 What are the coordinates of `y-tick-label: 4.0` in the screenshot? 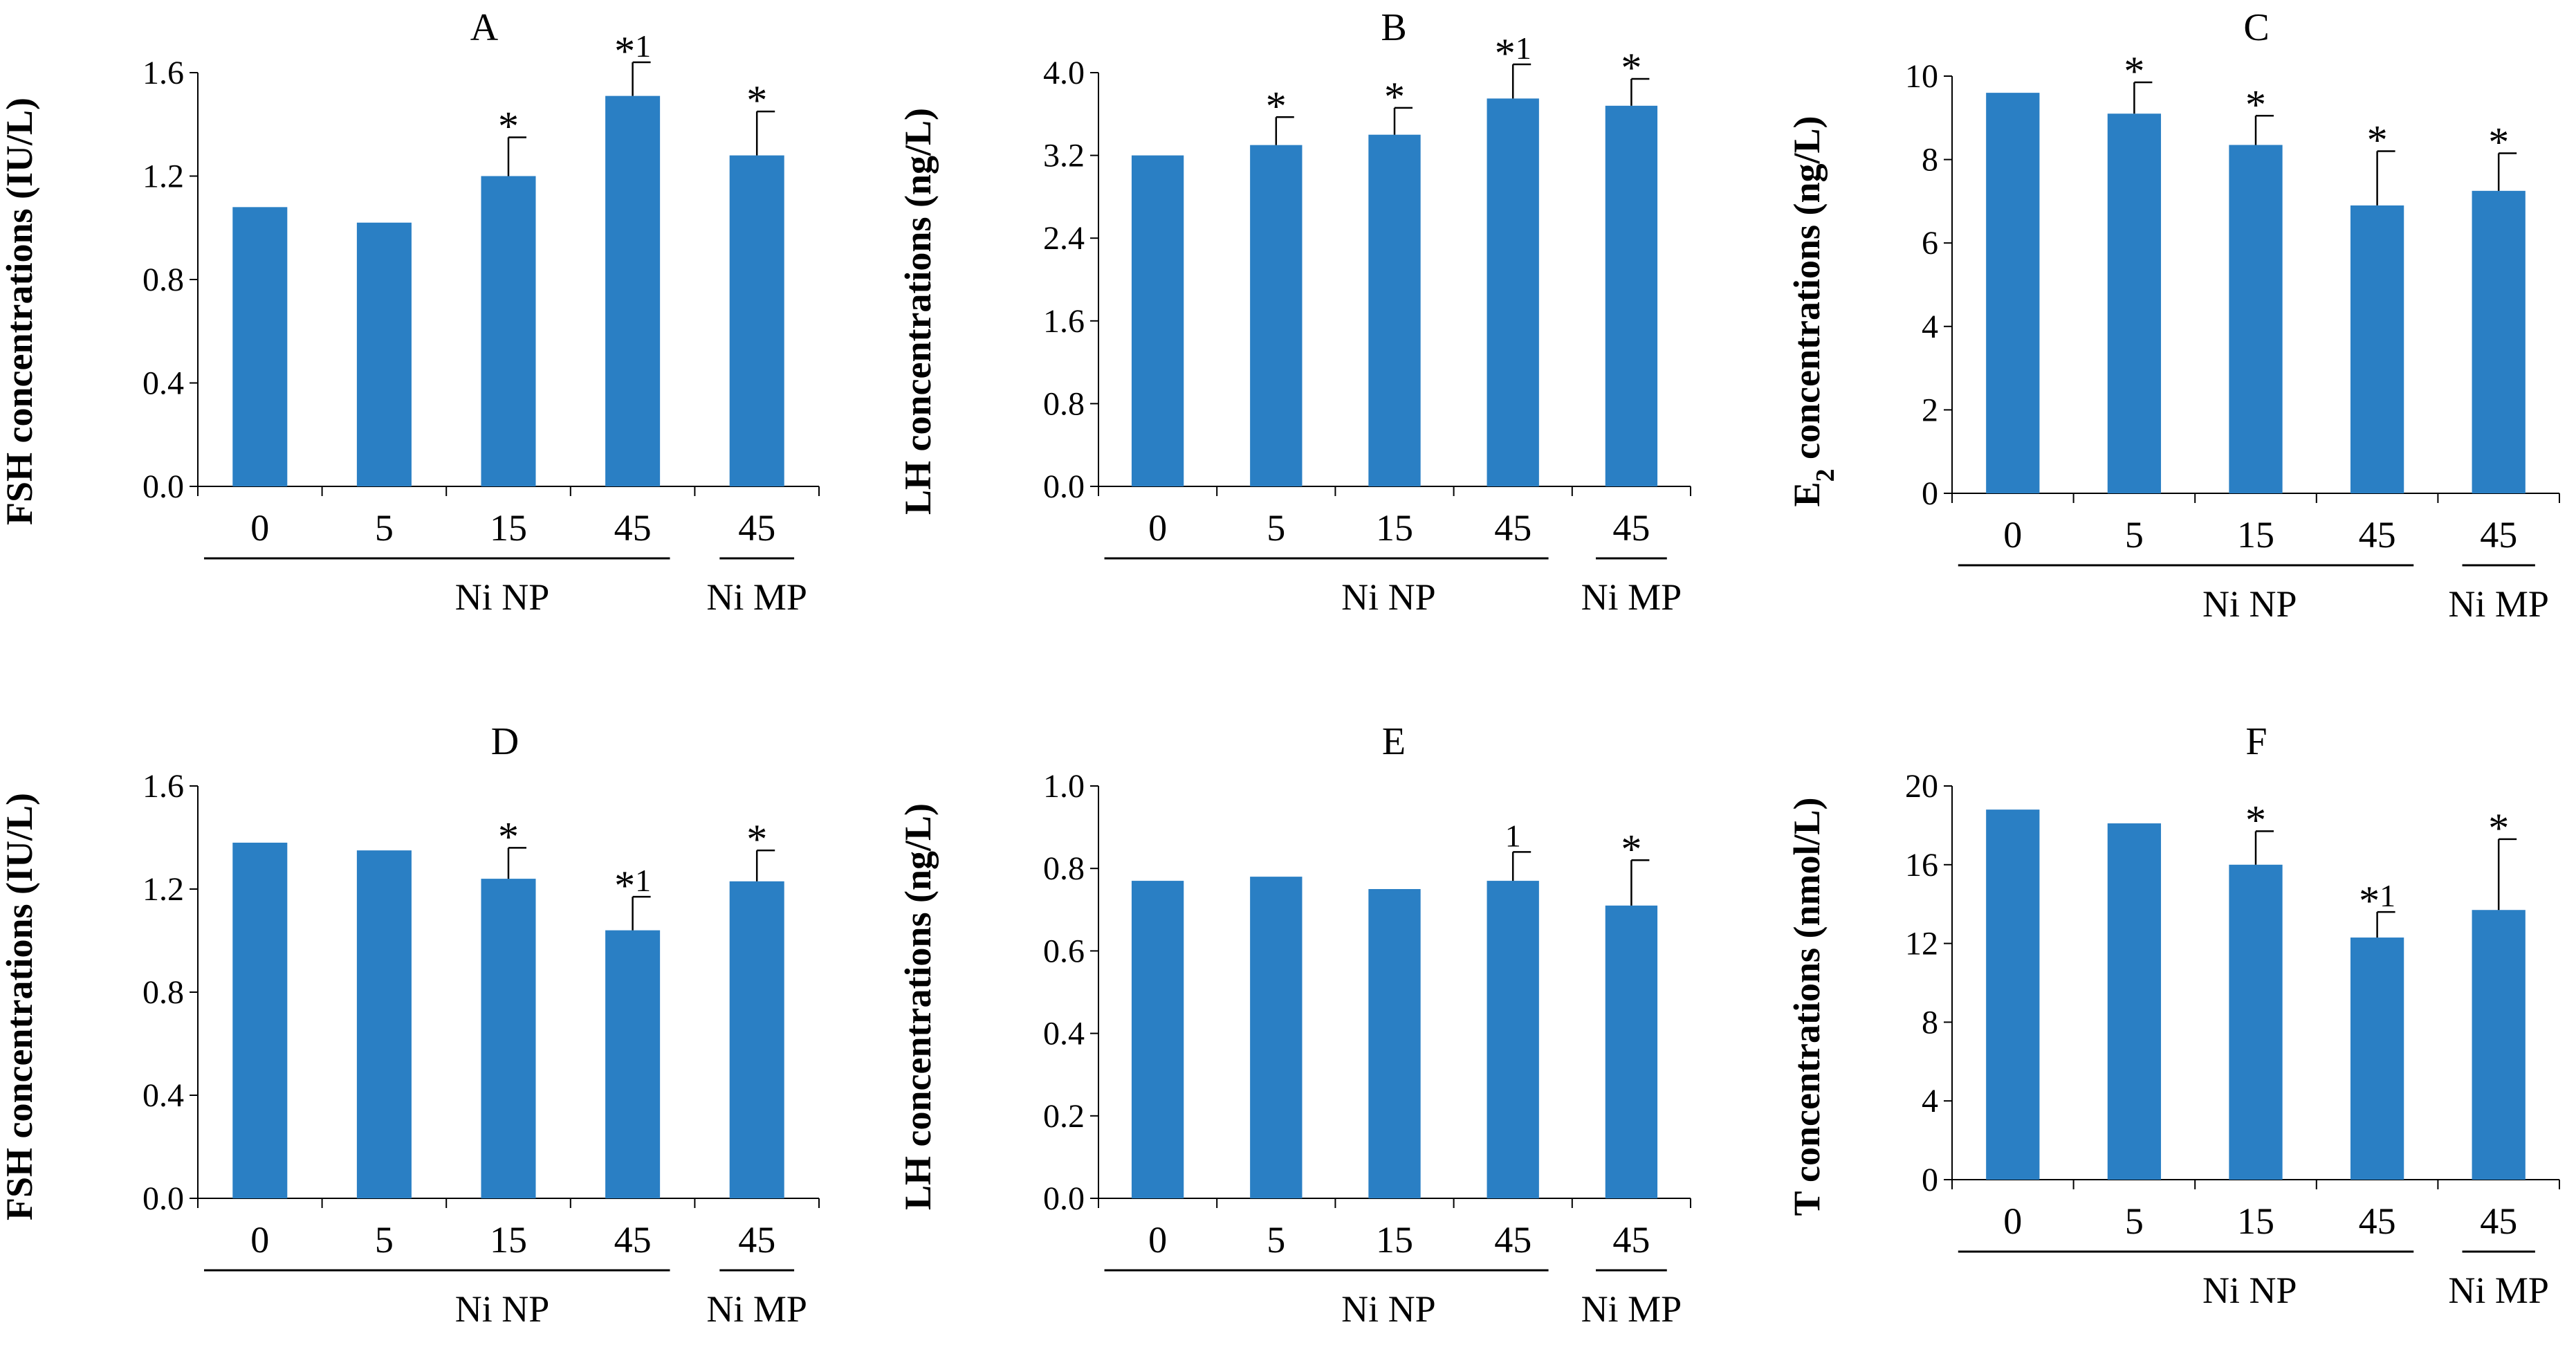 It's located at (1064, 73).